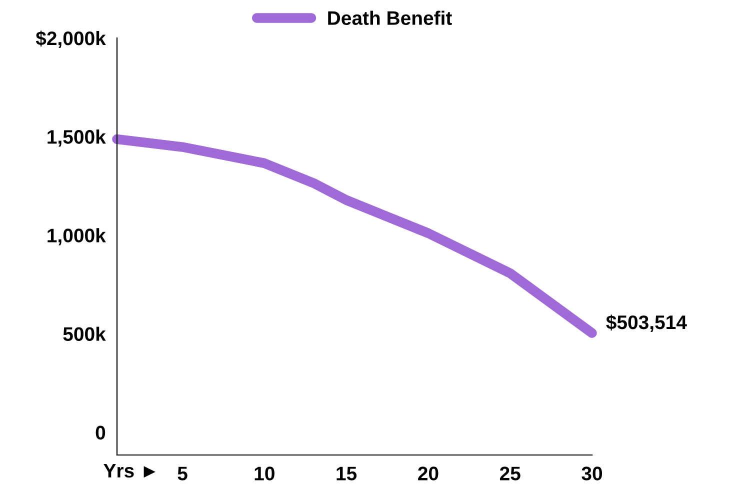 The width and height of the screenshot is (732, 491). What do you see at coordinates (77, 138) in the screenshot?
I see `y-tick-label: 1,500k` at bounding box center [77, 138].